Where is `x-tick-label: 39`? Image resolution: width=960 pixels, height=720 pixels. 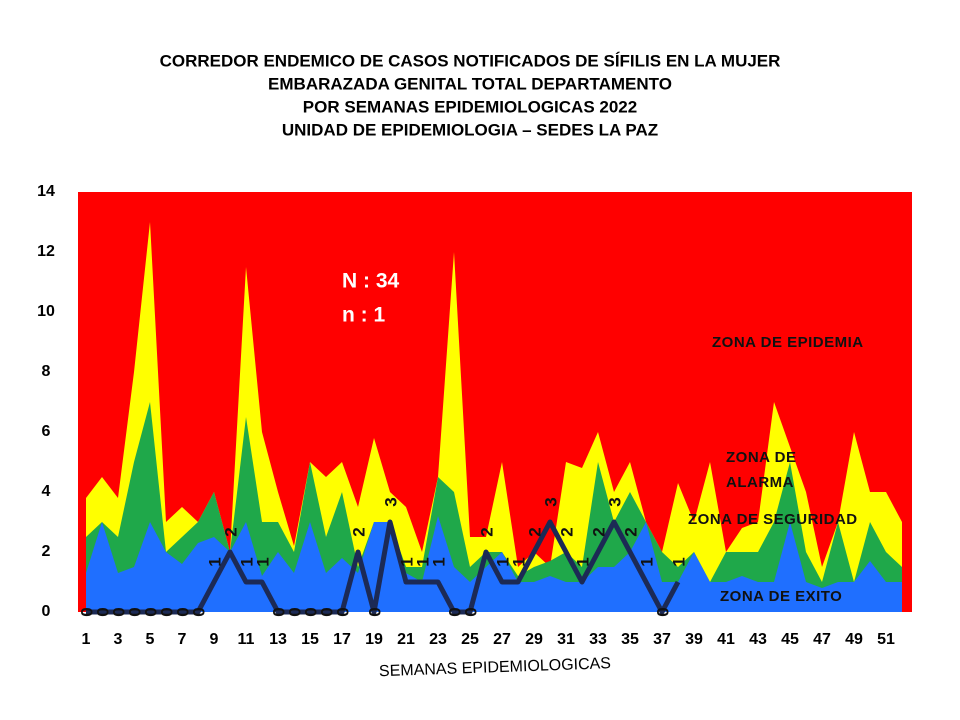 x-tick-label: 39 is located at coordinates (694, 639).